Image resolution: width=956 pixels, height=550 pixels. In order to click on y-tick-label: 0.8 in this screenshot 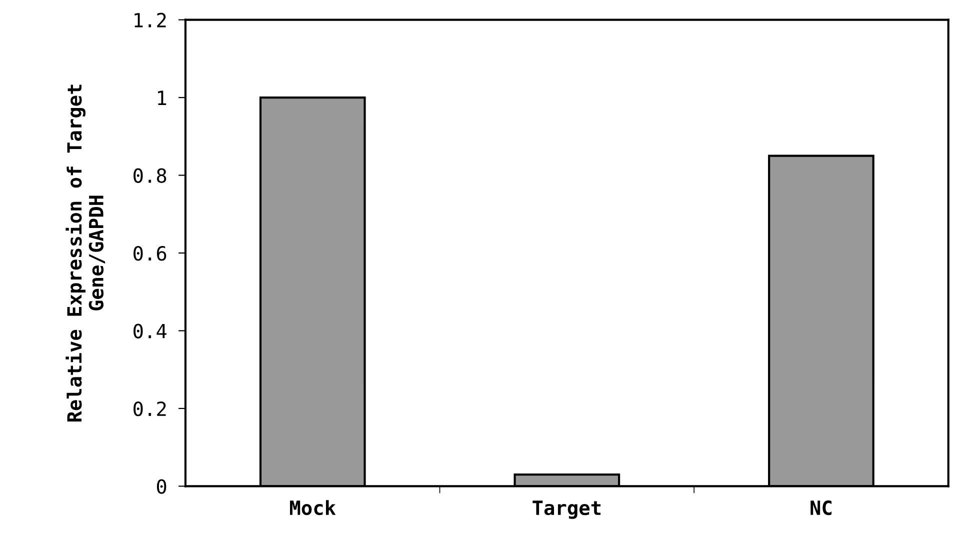, I will do `click(150, 175)`.